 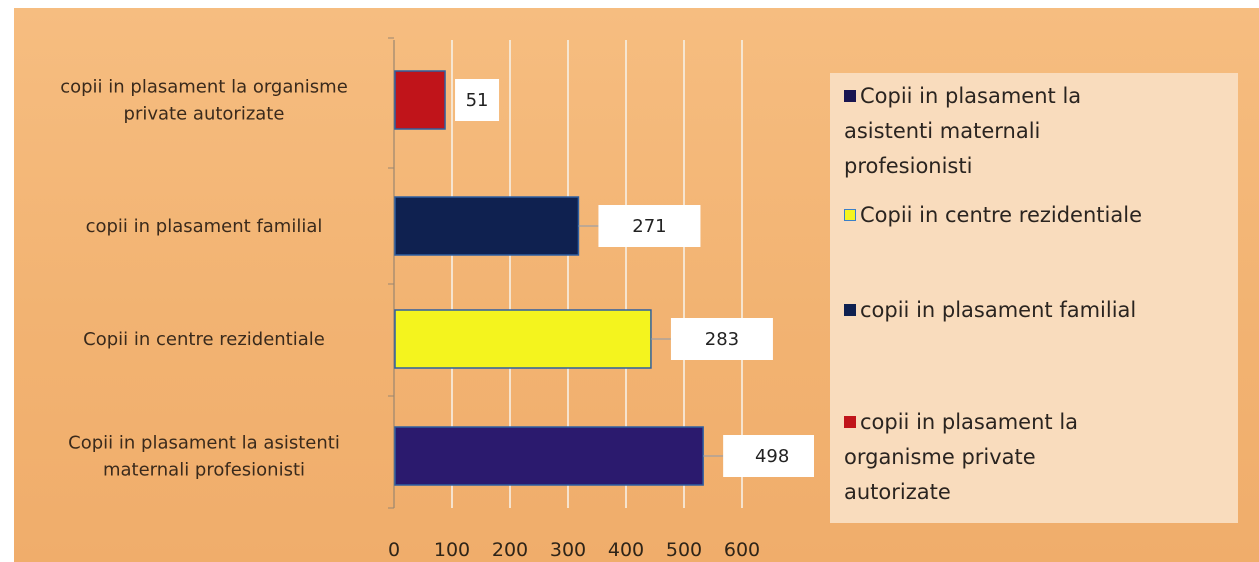 I want to click on data-label: 51, so click(x=477, y=100).